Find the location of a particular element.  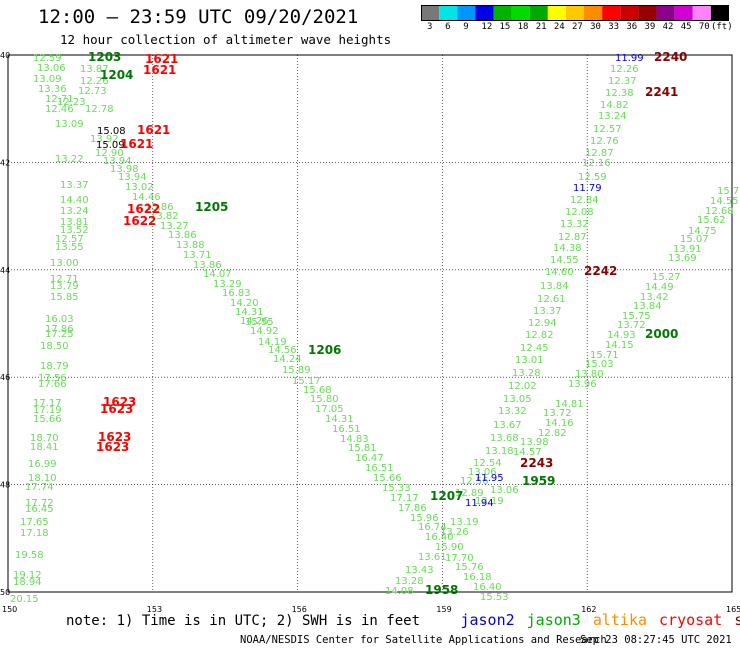

pass-time-label: 1207 is located at coordinates (446, 496).